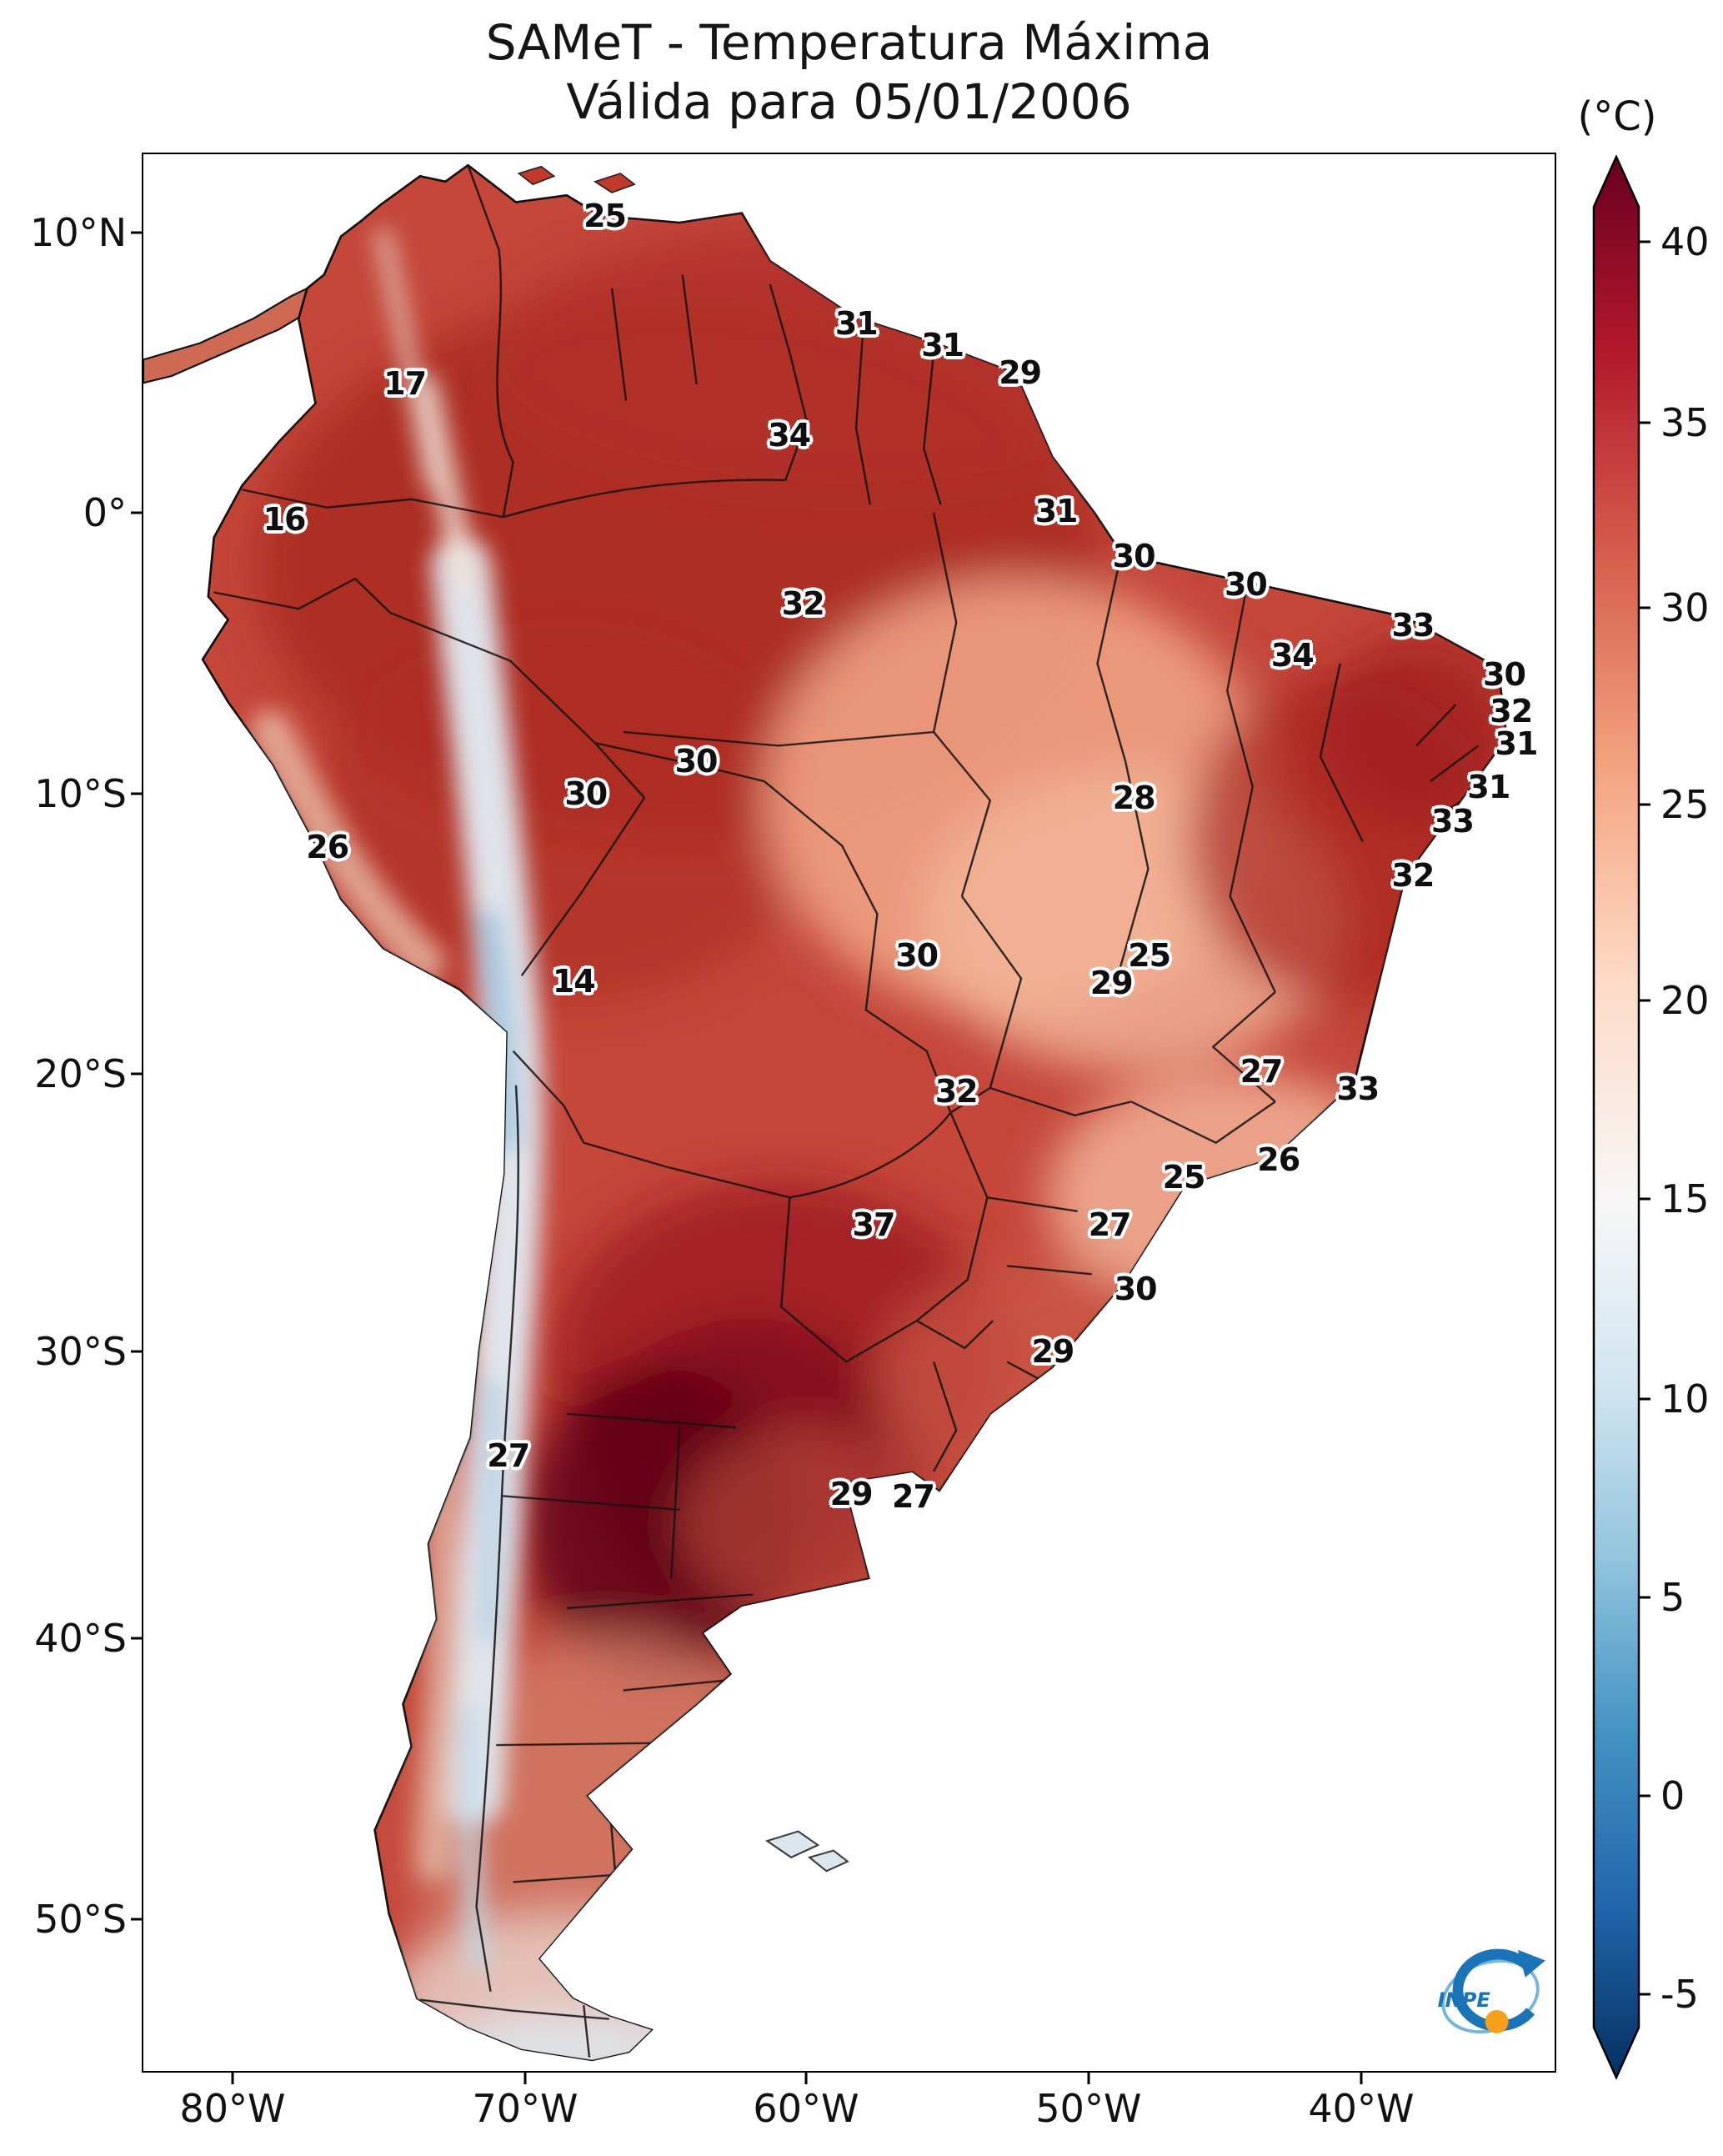 The width and height of the screenshot is (1723, 2156). I want to click on longitude-tick-label: 80°W, so click(232, 2108).